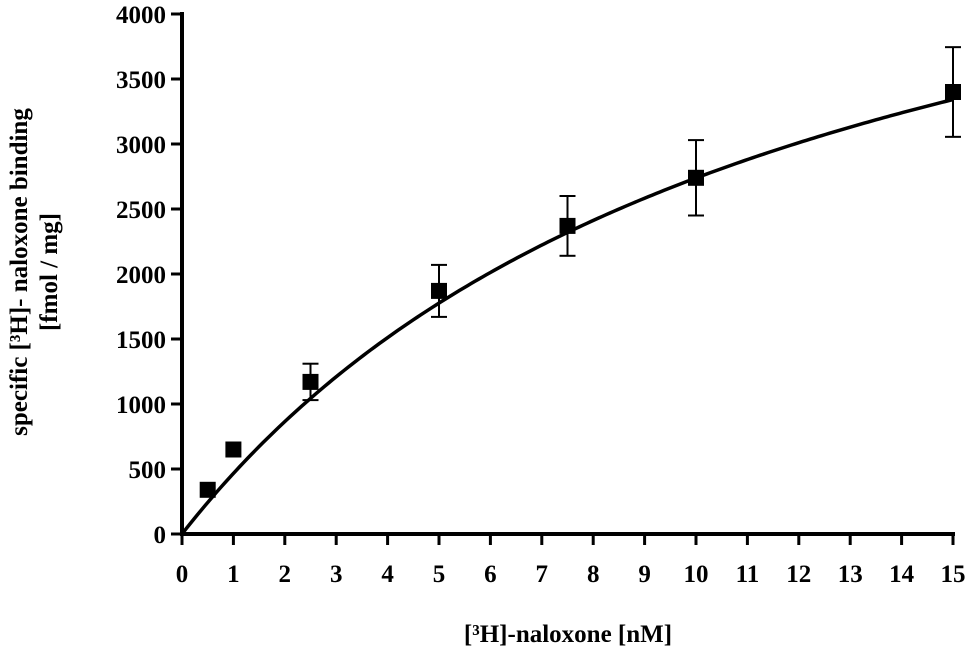  I want to click on x-tick-label: 9, so click(644, 574).